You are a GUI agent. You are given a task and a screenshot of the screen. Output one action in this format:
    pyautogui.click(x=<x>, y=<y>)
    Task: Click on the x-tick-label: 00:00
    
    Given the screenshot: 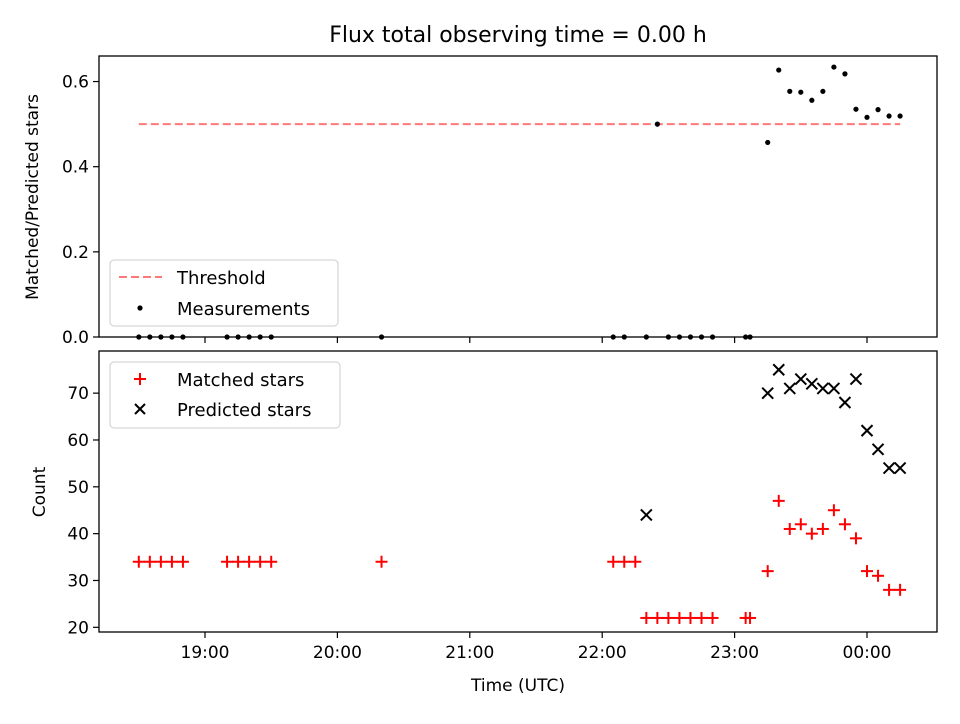 What is the action you would take?
    pyautogui.click(x=867, y=653)
    